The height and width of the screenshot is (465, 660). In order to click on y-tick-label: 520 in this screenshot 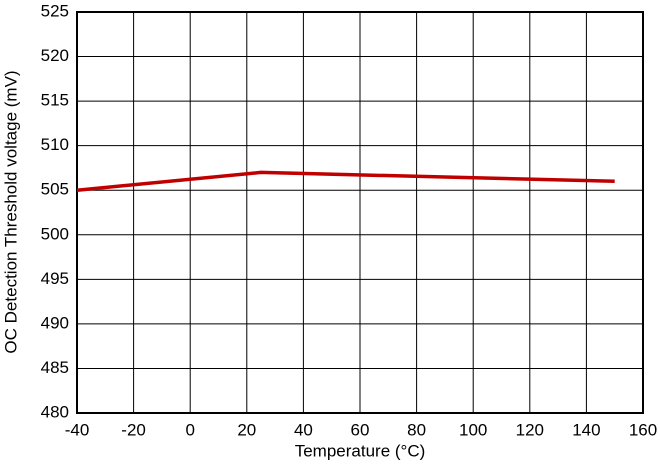, I will do `click(55, 55)`.